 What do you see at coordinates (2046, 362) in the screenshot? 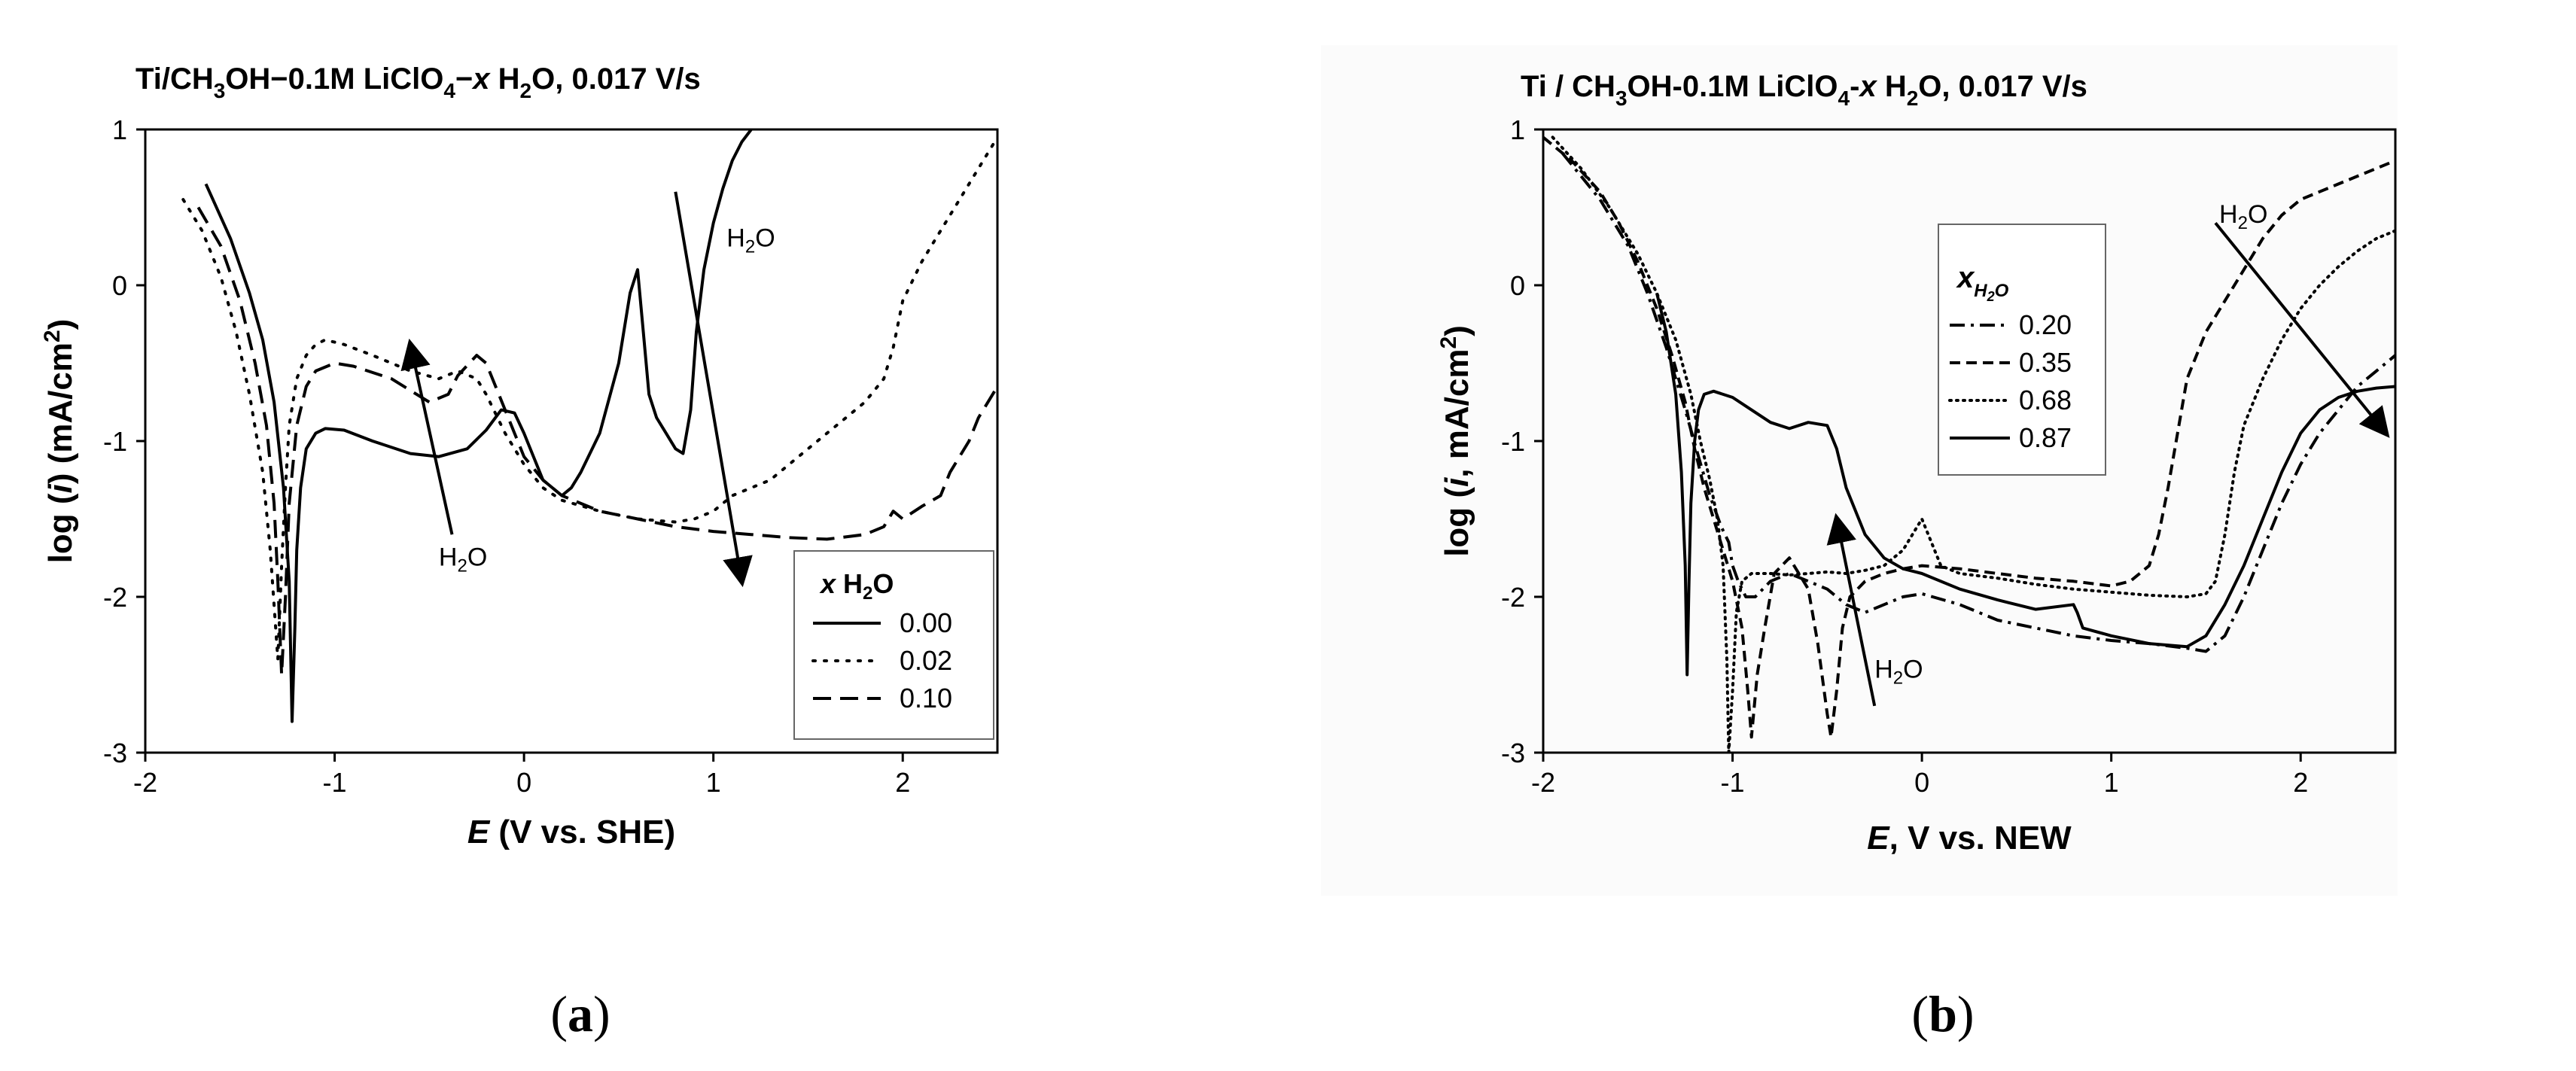
I see `panel-b-legend-label-1: 0.35` at bounding box center [2046, 362].